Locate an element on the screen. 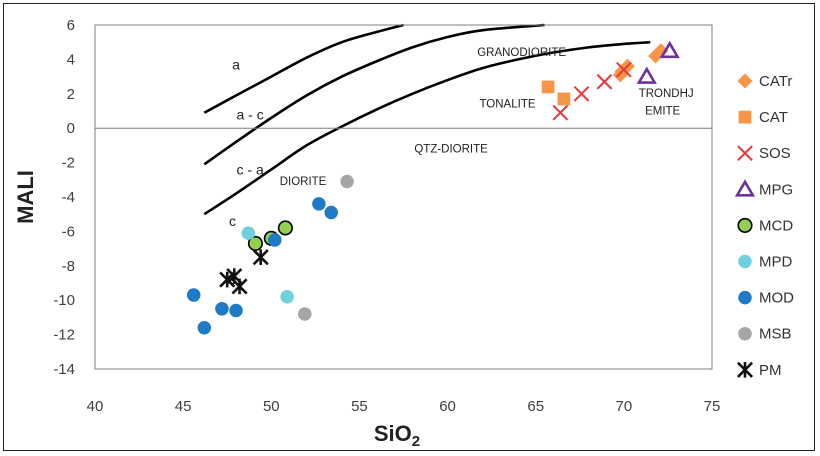 Image resolution: width=820 pixels, height=456 pixels. legend-item-msb: MSB is located at coordinates (765, 334).